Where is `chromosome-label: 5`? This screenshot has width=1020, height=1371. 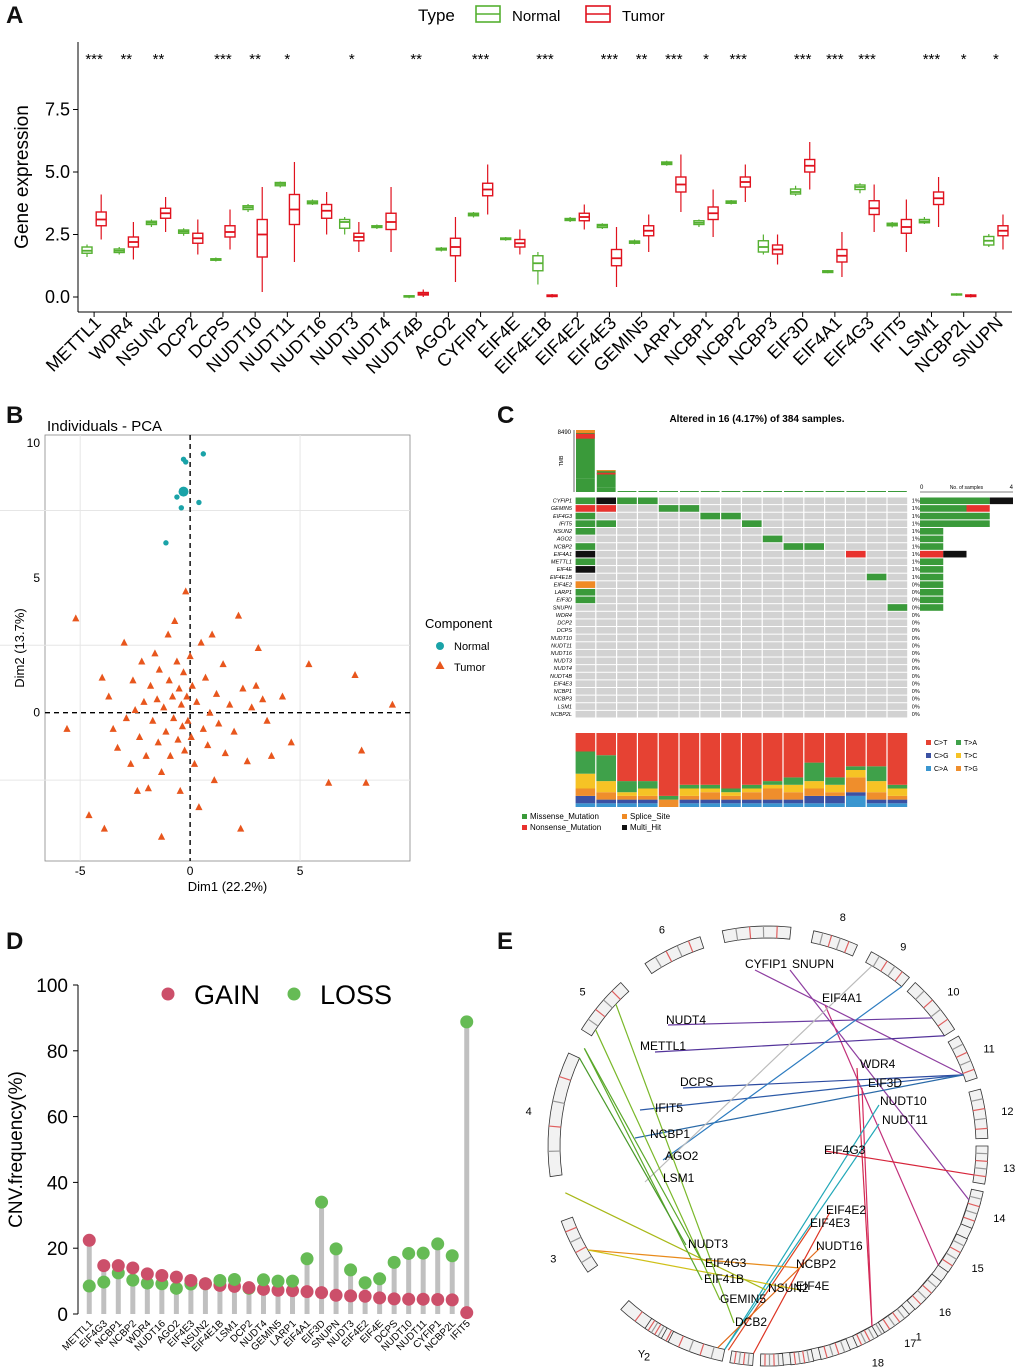
chromosome-label: 5 is located at coordinates (583, 992).